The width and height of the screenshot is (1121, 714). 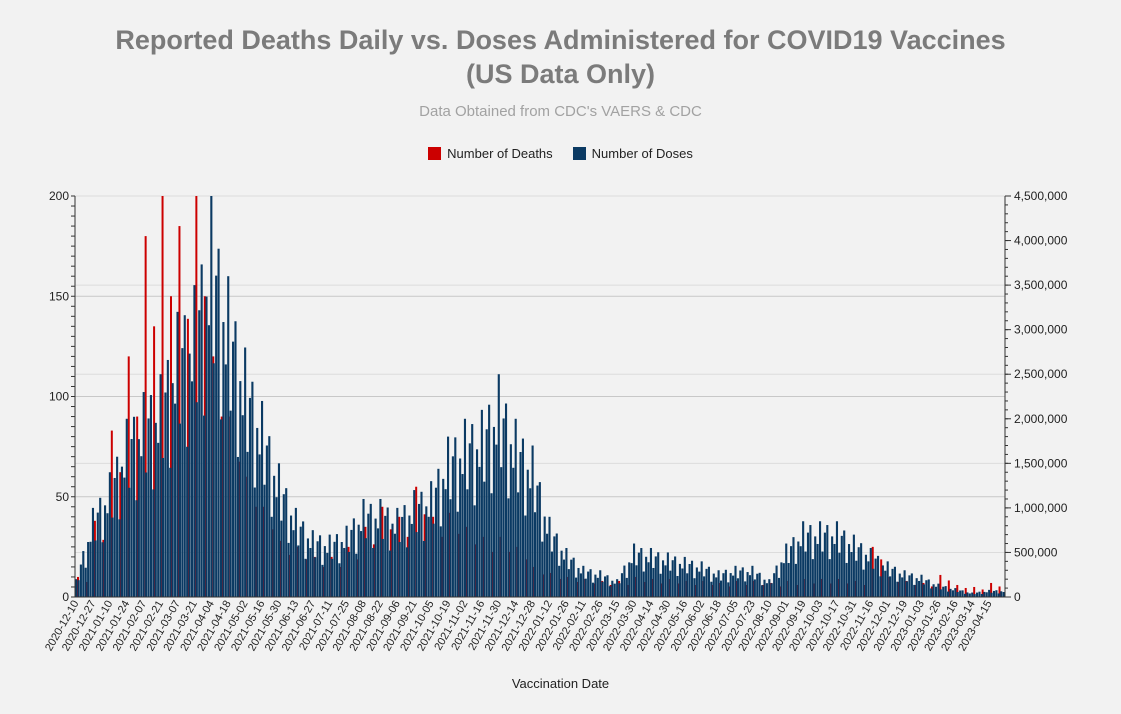 I want to click on legend-item-deaths: Number of Deaths, so click(x=490, y=153).